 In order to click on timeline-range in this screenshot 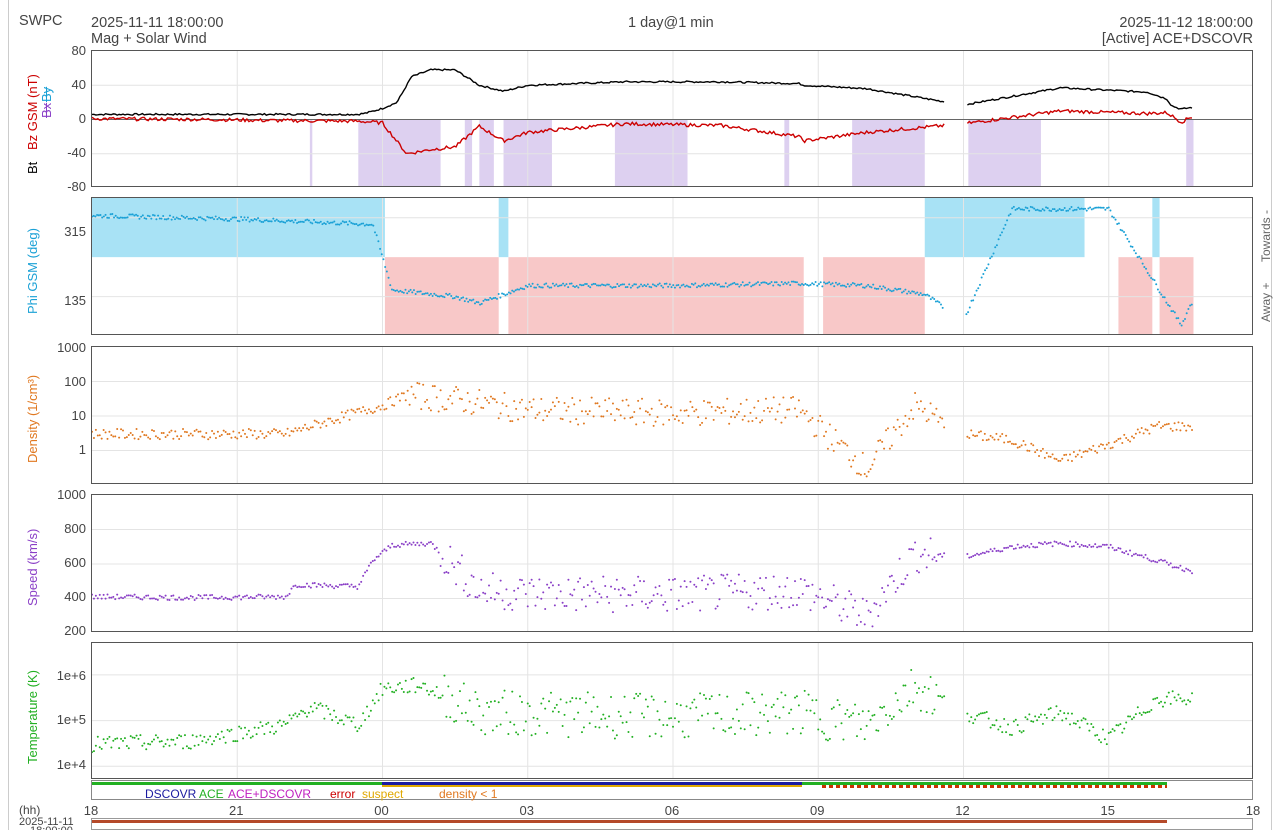, I will do `click(629, 821)`.